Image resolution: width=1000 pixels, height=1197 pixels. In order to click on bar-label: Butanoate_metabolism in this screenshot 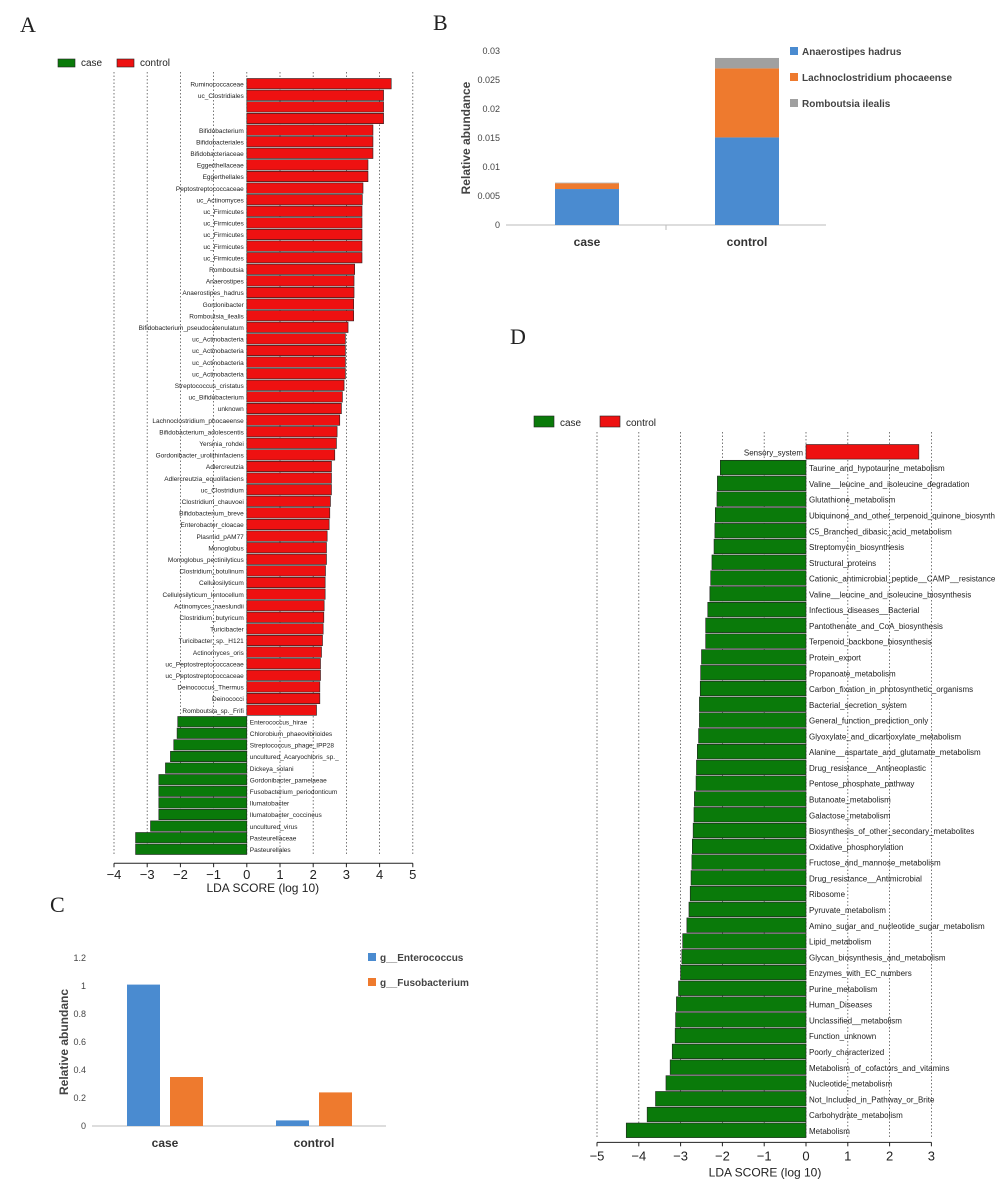, I will do `click(850, 800)`.